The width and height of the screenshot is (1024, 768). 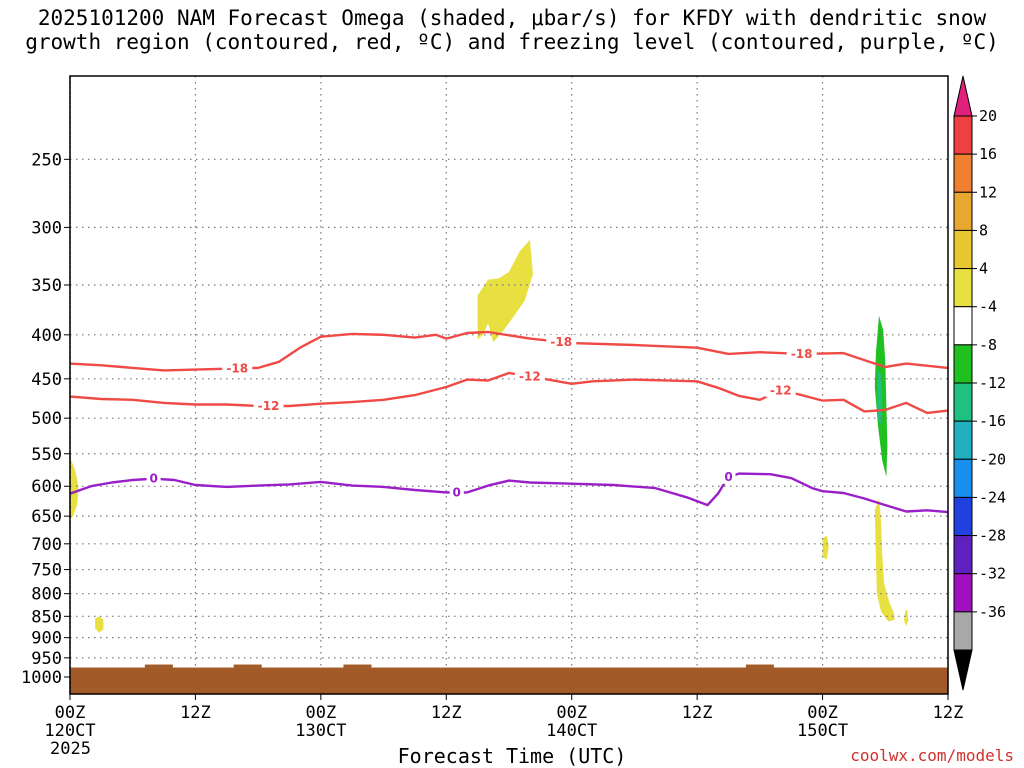 I want to click on y-tick-label-11: 800, so click(x=46, y=595).